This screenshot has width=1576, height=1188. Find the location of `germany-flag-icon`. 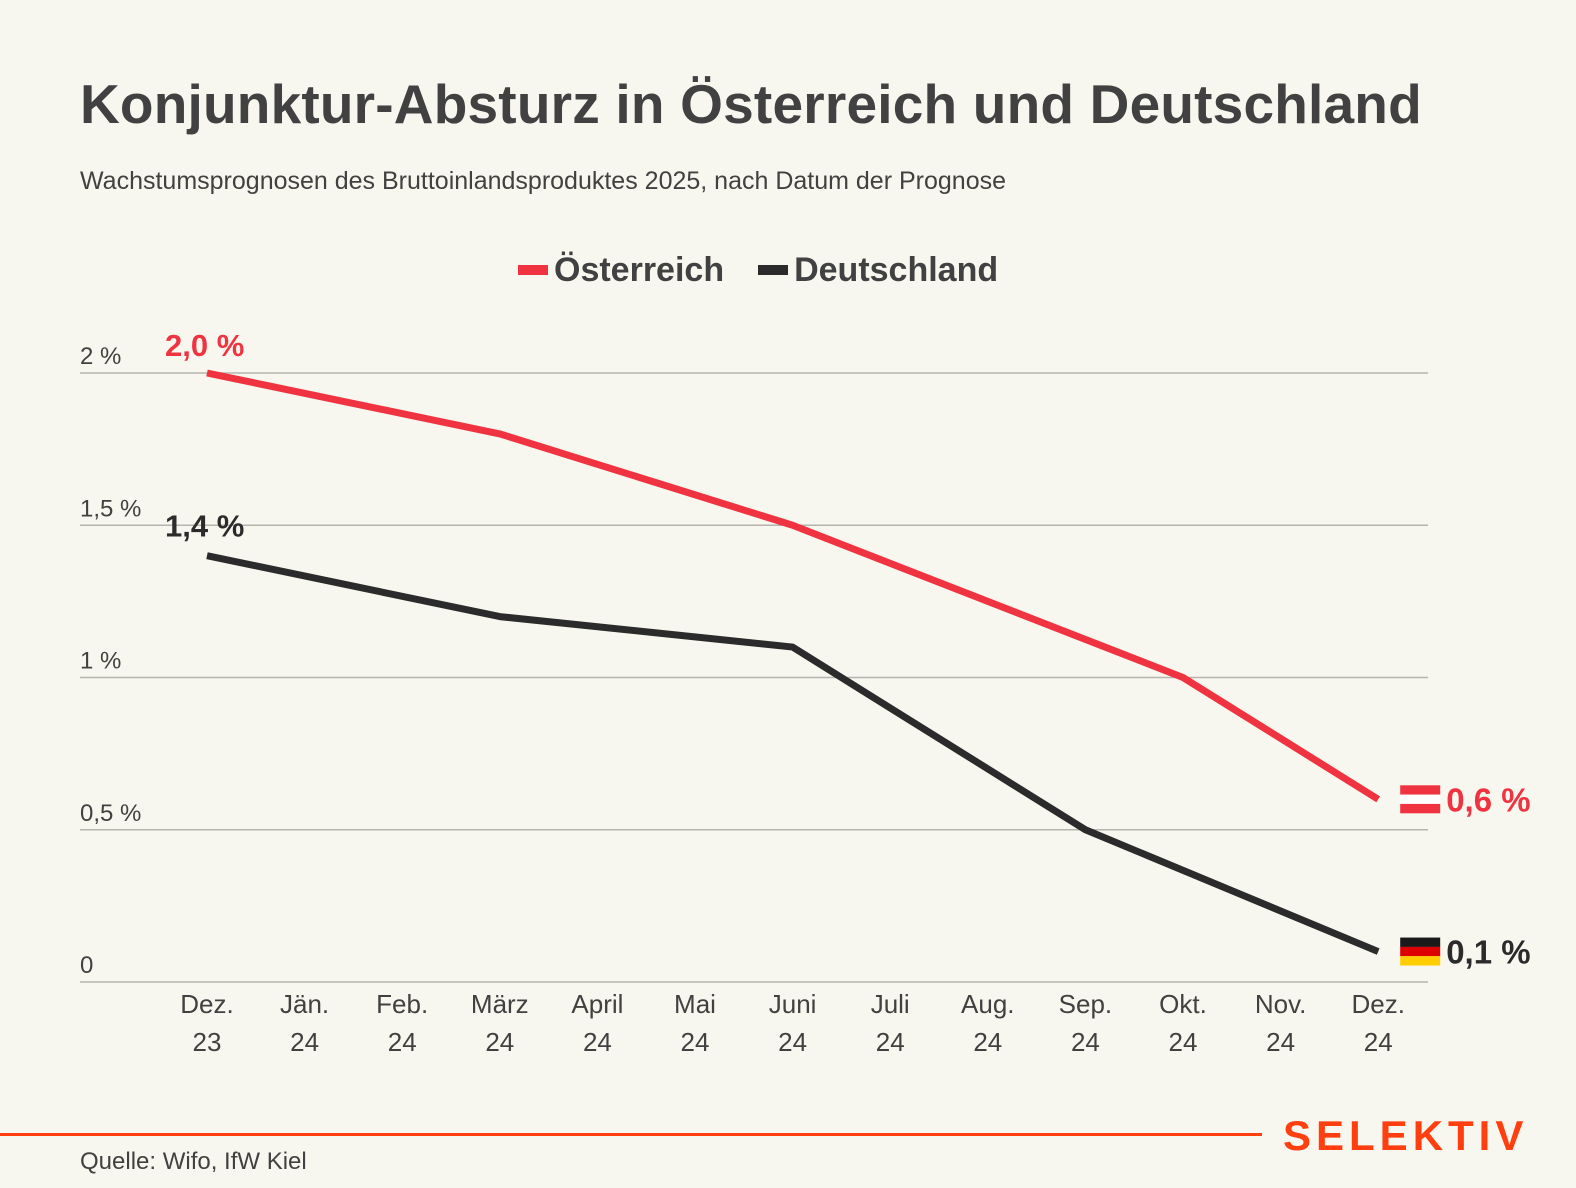

germany-flag-icon is located at coordinates (1420, 951).